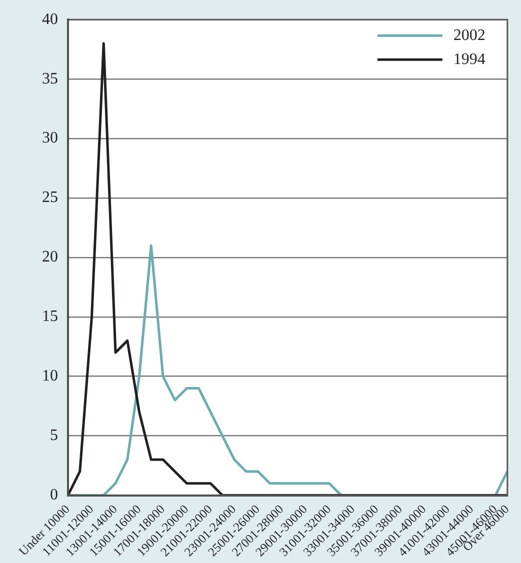  What do you see at coordinates (50, 317) in the screenshot?
I see `y-tick-label: 15` at bounding box center [50, 317].